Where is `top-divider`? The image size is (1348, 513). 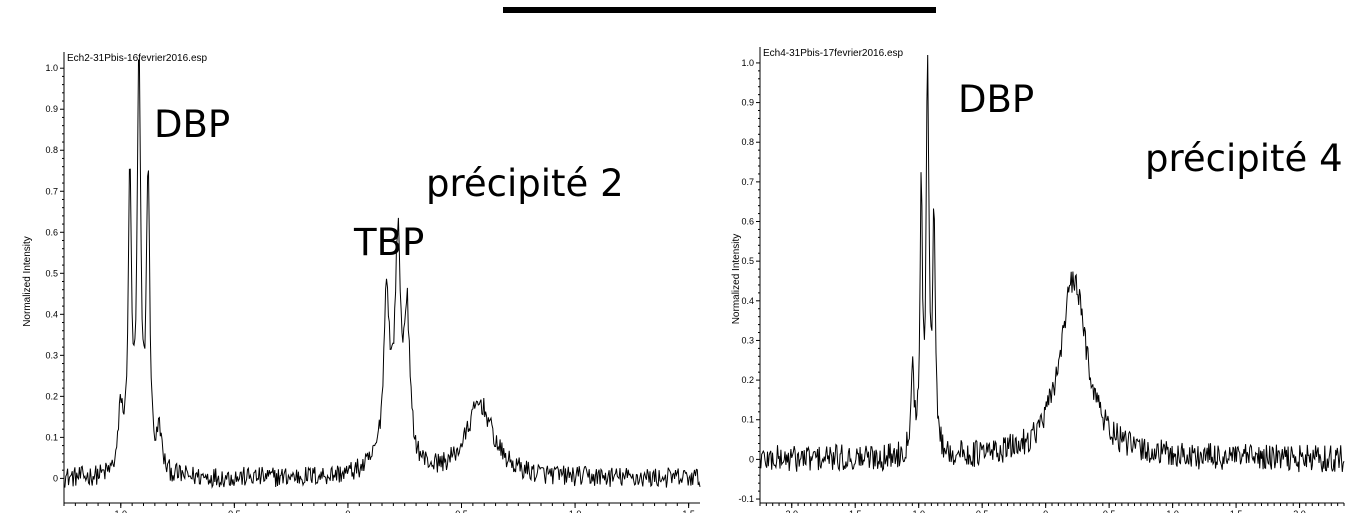 top-divider is located at coordinates (719, 10).